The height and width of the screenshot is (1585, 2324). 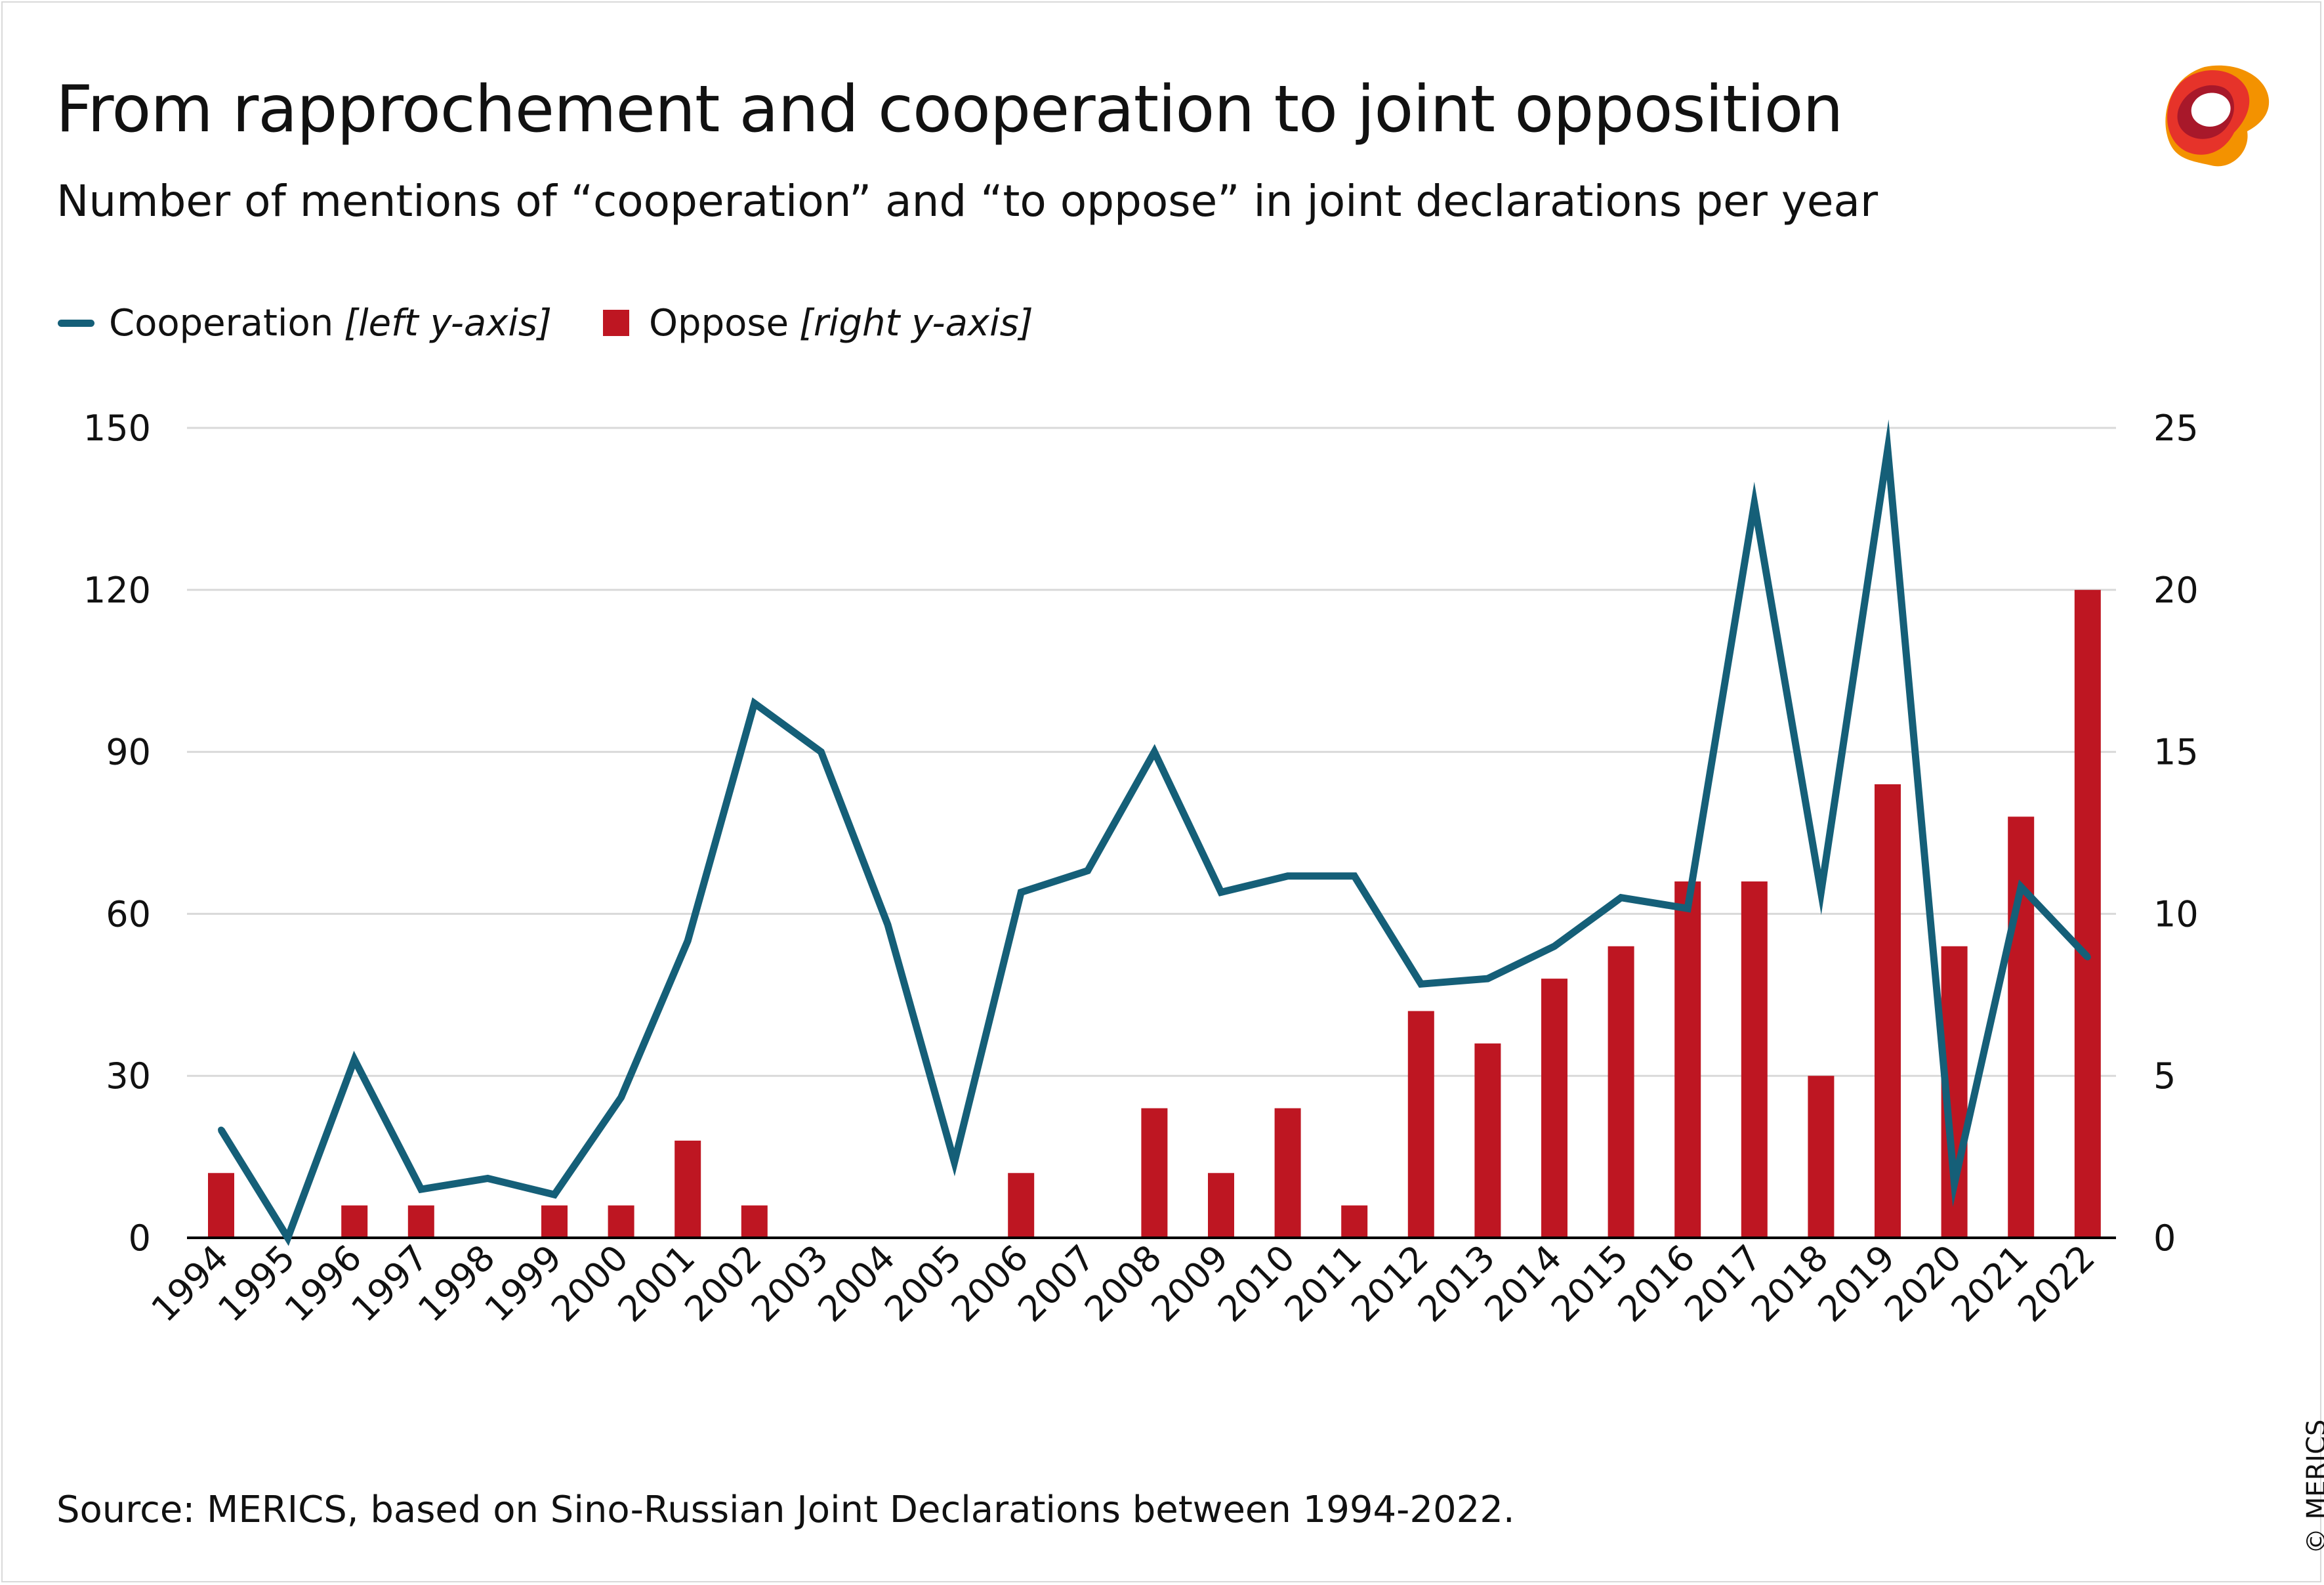 I want to click on x-tick-label: 2001, so click(x=656, y=1283).